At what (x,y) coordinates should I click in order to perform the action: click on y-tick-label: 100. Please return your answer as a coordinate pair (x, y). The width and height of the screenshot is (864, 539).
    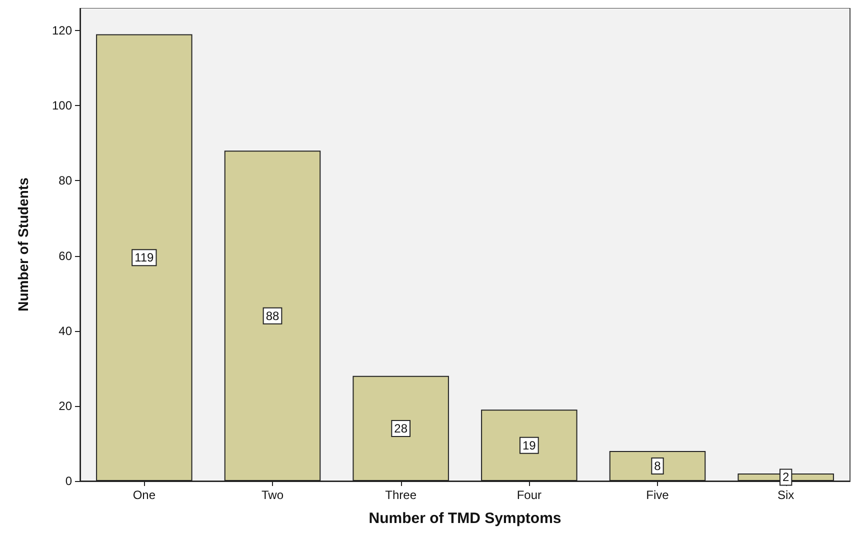
    Looking at the image, I should click on (62, 105).